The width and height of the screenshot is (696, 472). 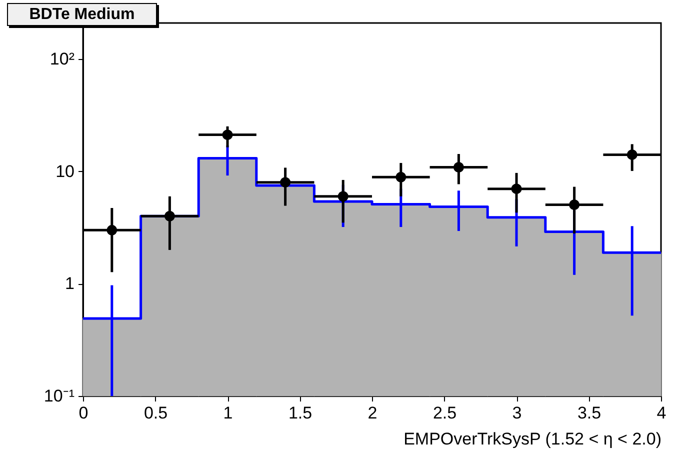 What do you see at coordinates (300, 413) in the screenshot?
I see `x-tick-label: 1.5` at bounding box center [300, 413].